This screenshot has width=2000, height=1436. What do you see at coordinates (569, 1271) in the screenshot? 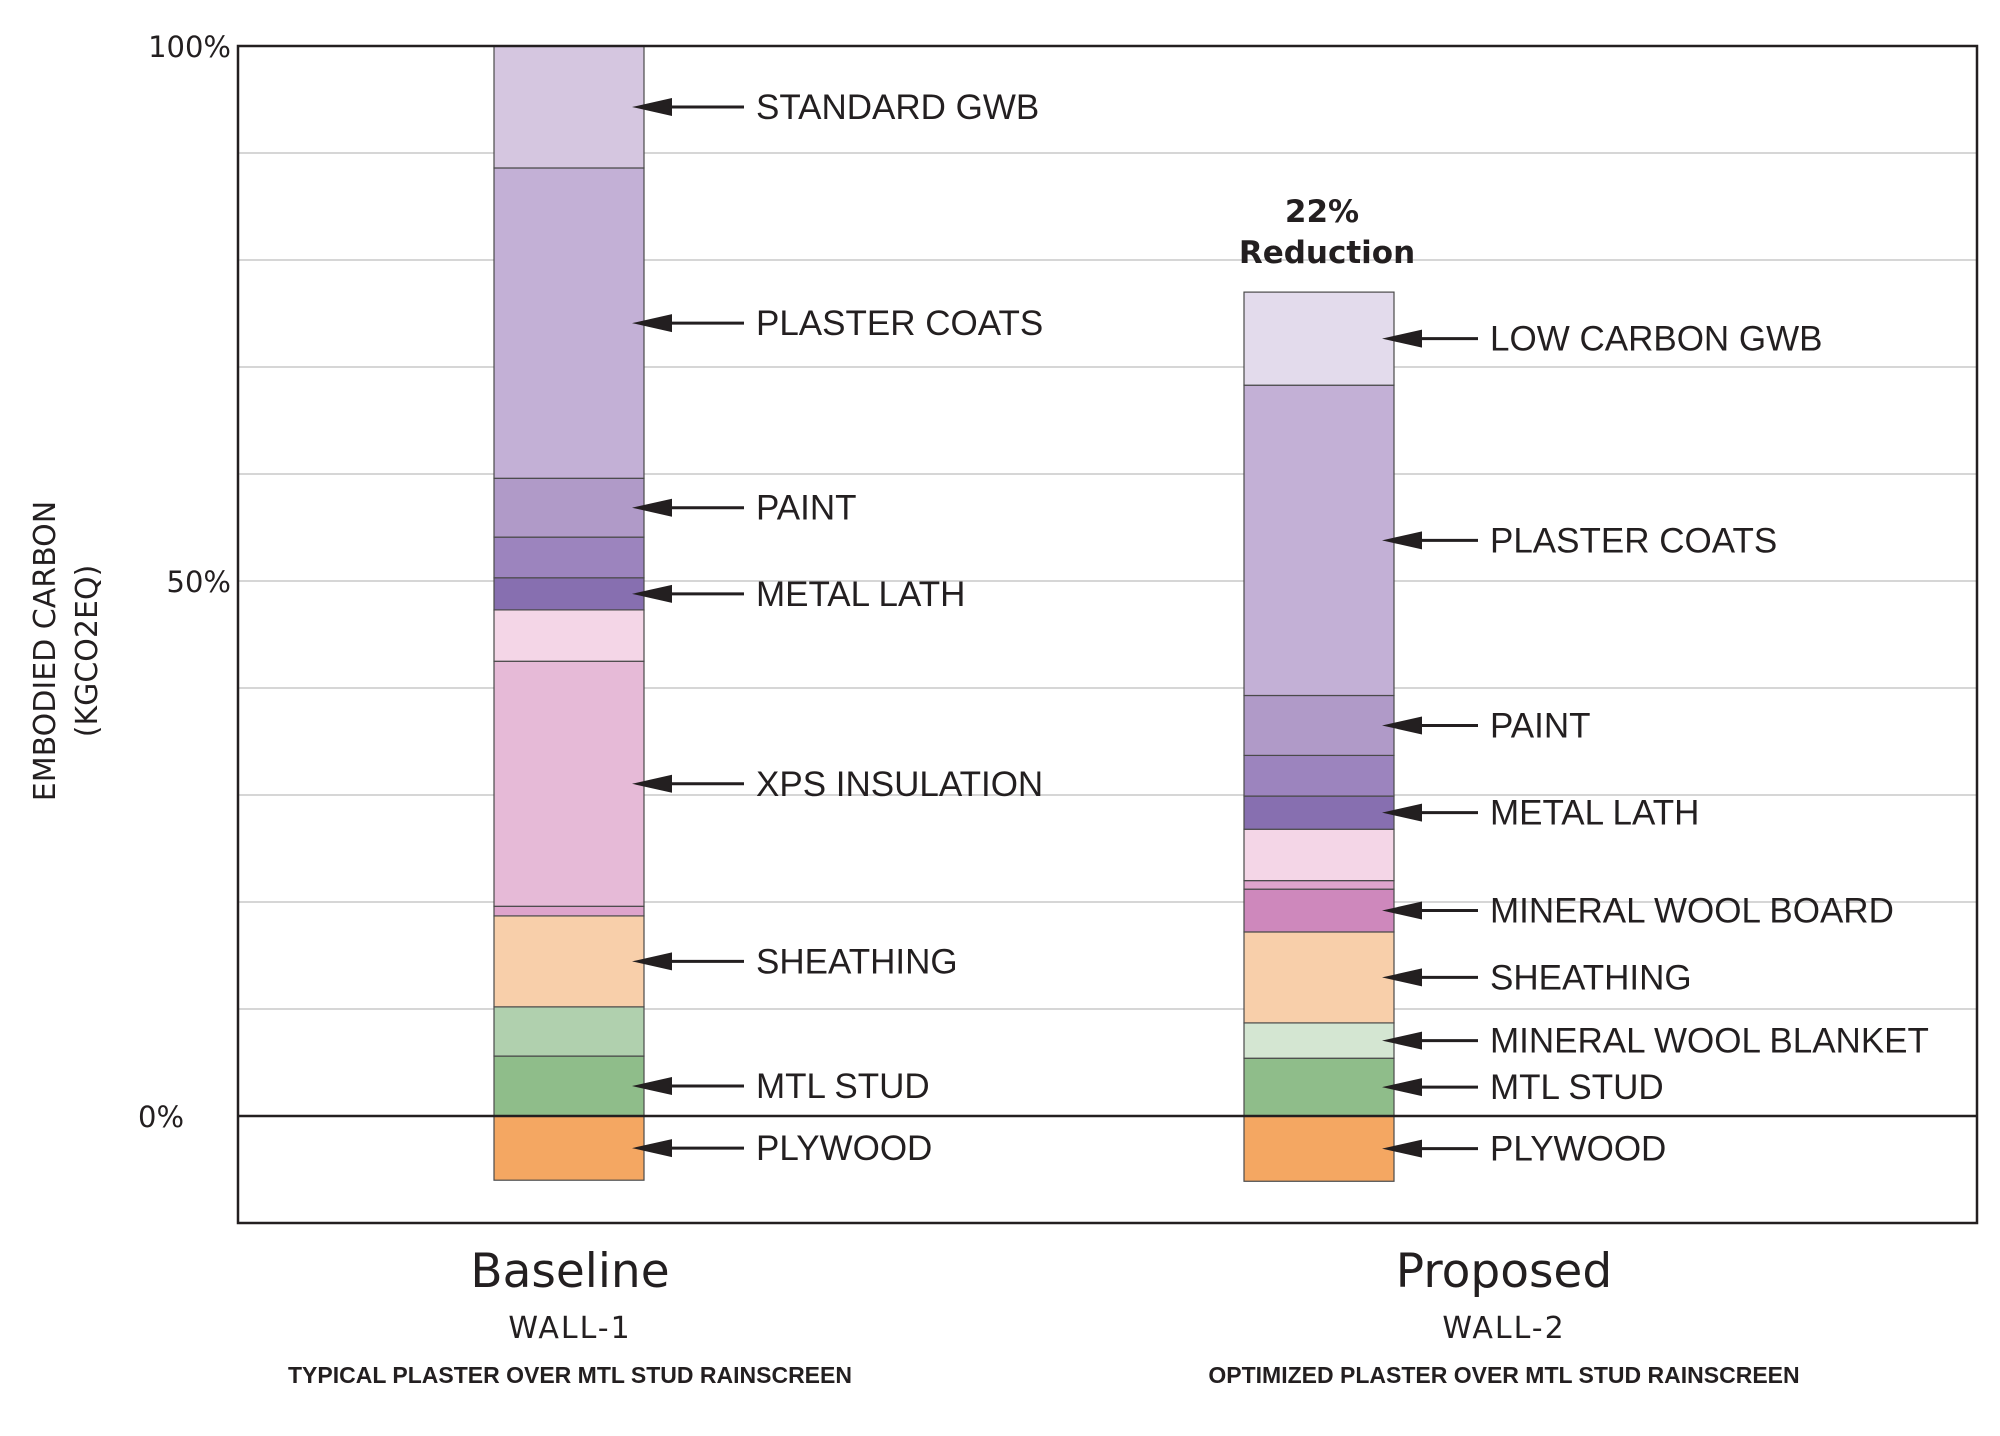
I see `category-label: Baseline` at bounding box center [569, 1271].